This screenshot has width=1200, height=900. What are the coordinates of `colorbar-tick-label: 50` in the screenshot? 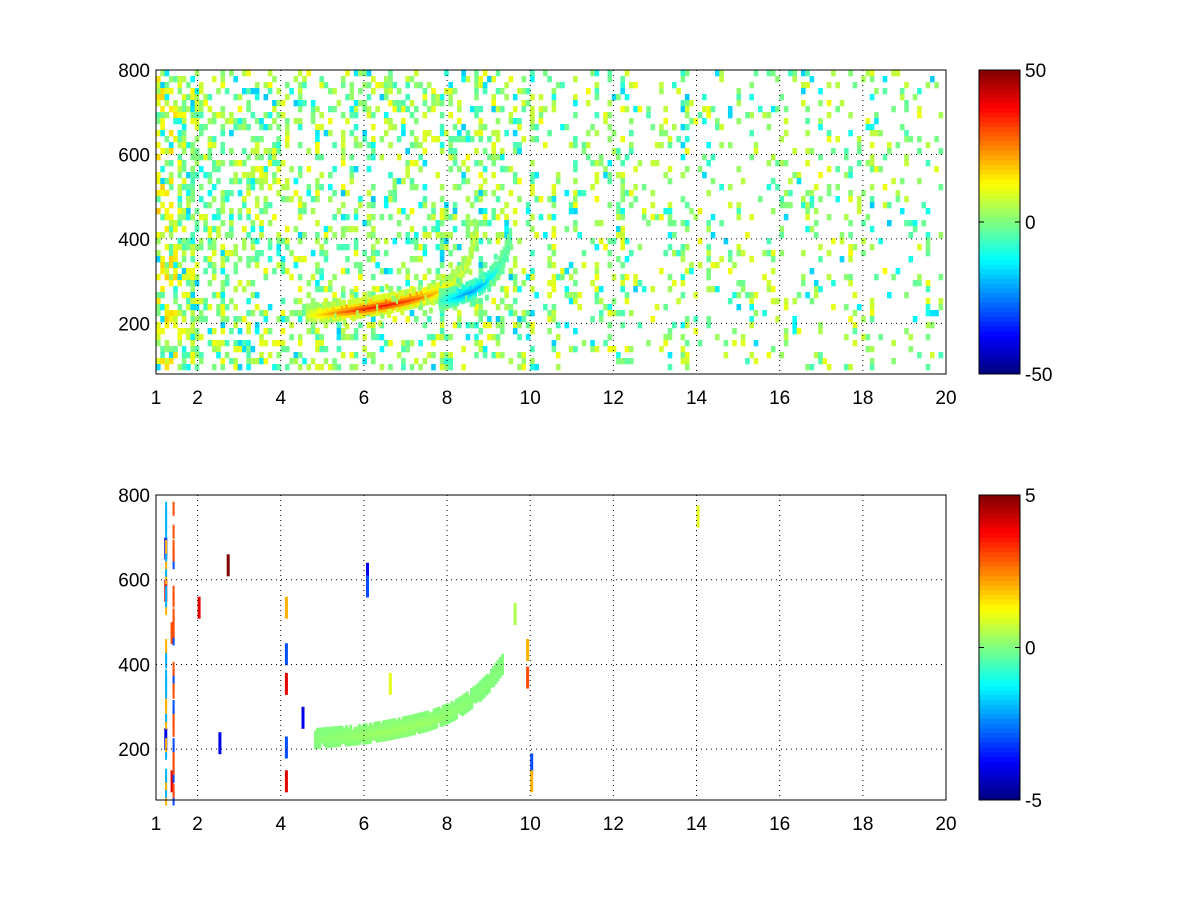 It's located at (1035, 71).